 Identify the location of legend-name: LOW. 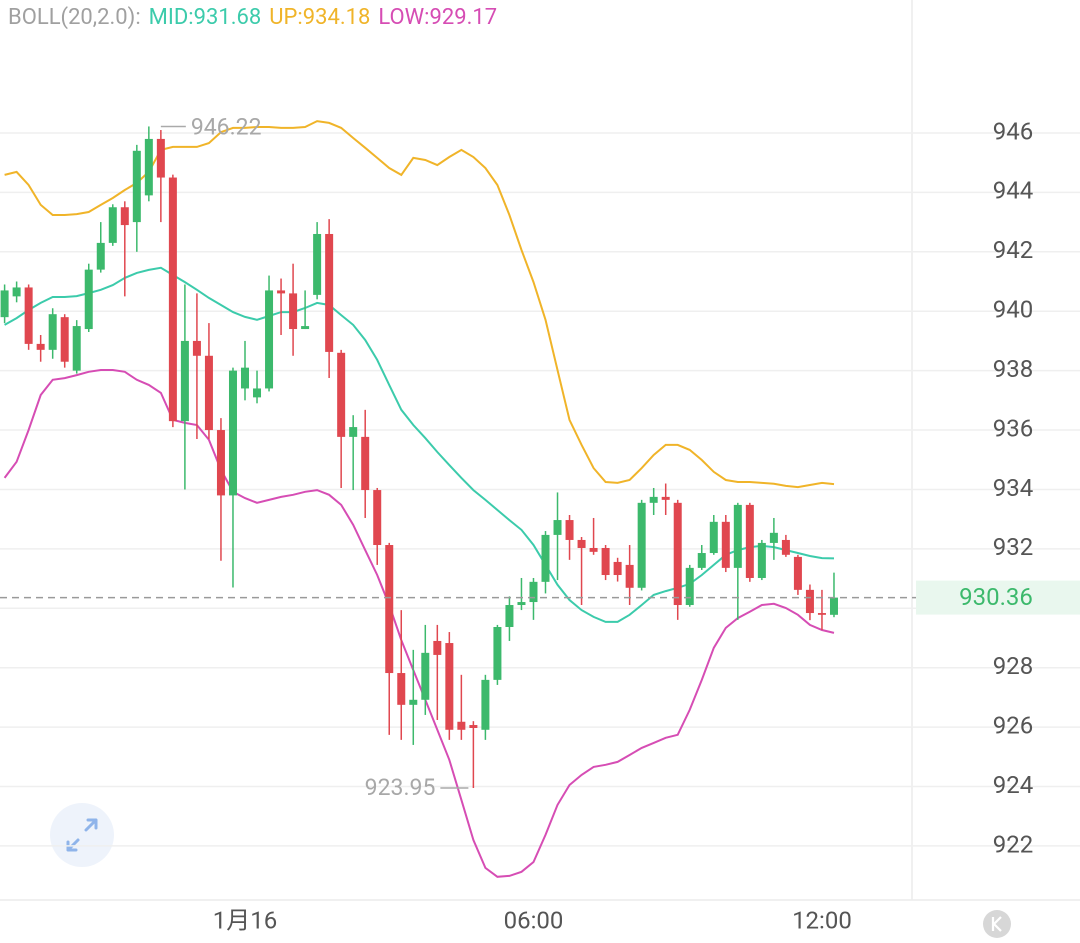
(401, 17).